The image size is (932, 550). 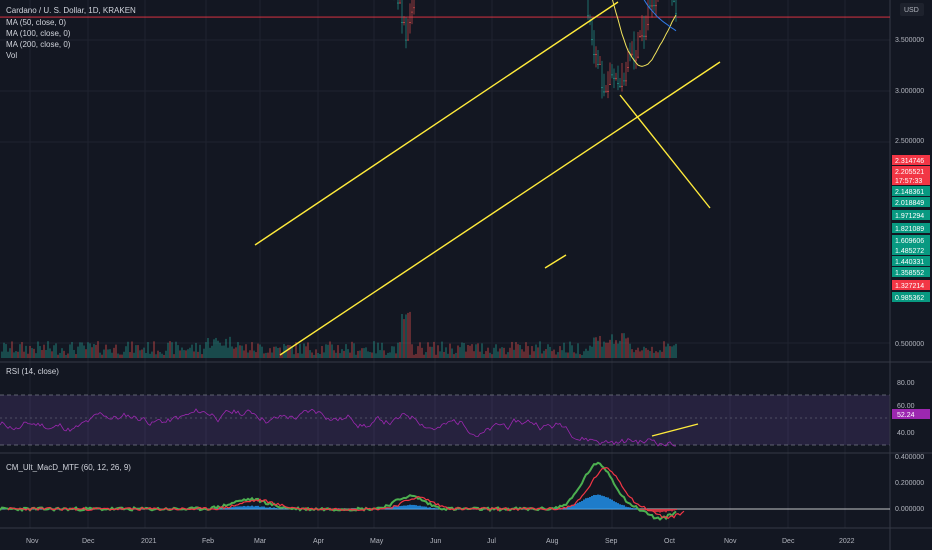 What do you see at coordinates (68, 467) in the screenshot?
I see `macd-title: CM_Ult_MacD_MTF (60, 12, 26, 9)` at bounding box center [68, 467].